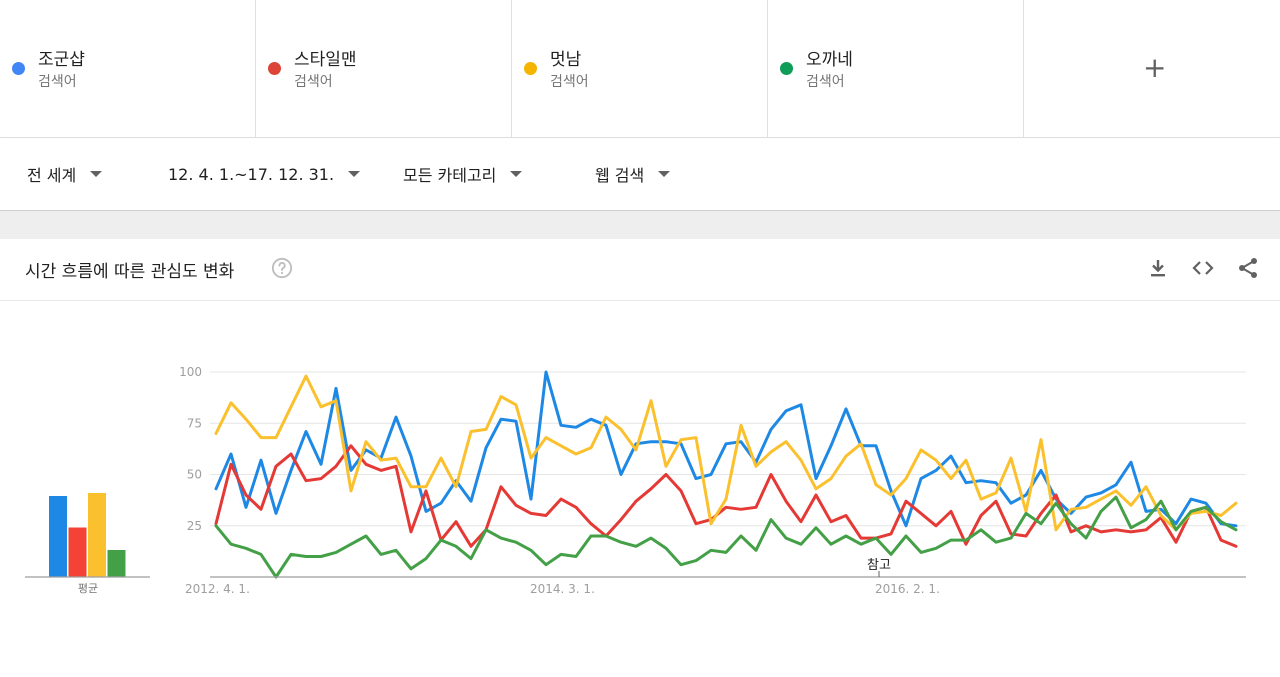  What do you see at coordinates (640, 270) in the screenshot?
I see `interest-over-time-header: 시간 흐름에 따른 관심도 변화` at bounding box center [640, 270].